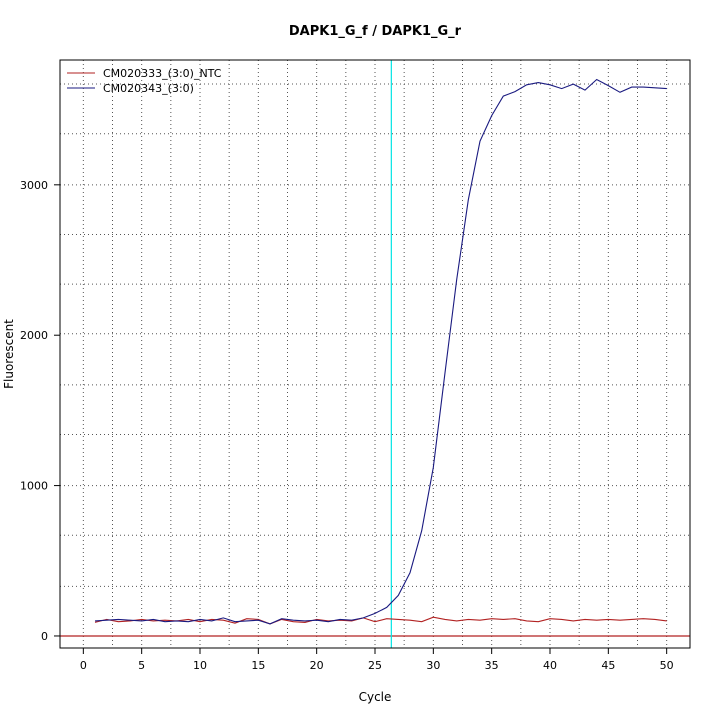 Image resolution: width=720 pixels, height=720 pixels. Describe the element at coordinates (34, 486) in the screenshot. I see `y-tick-label: 1000` at that location.